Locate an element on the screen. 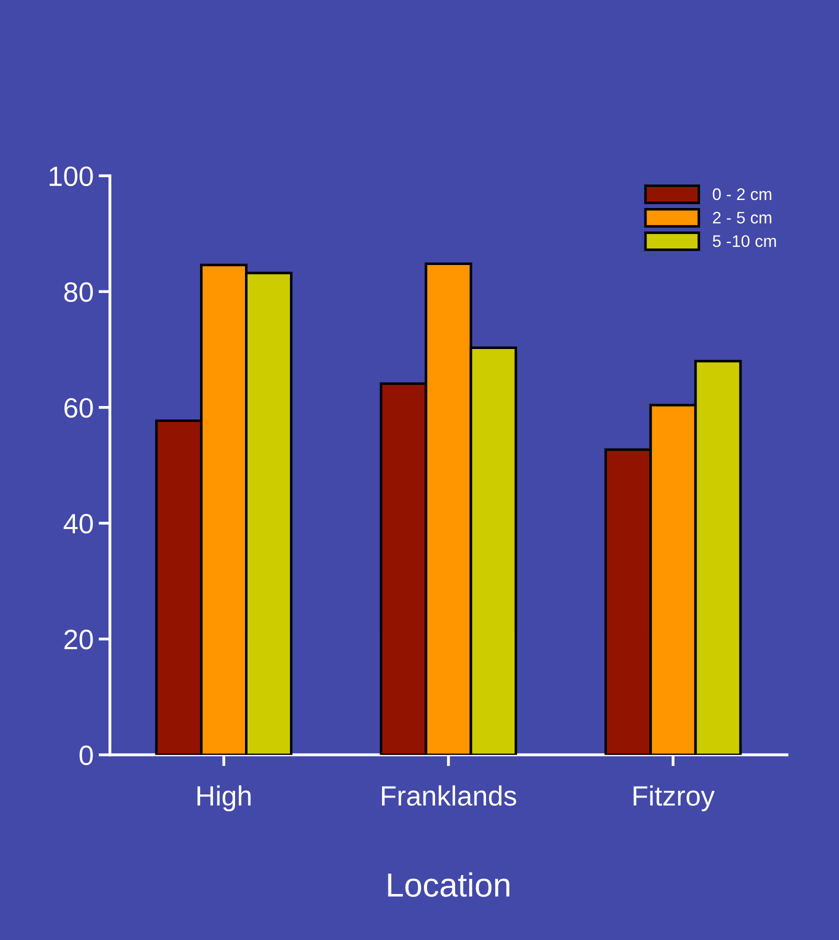  y-tick-label: 80 is located at coordinates (78, 292).